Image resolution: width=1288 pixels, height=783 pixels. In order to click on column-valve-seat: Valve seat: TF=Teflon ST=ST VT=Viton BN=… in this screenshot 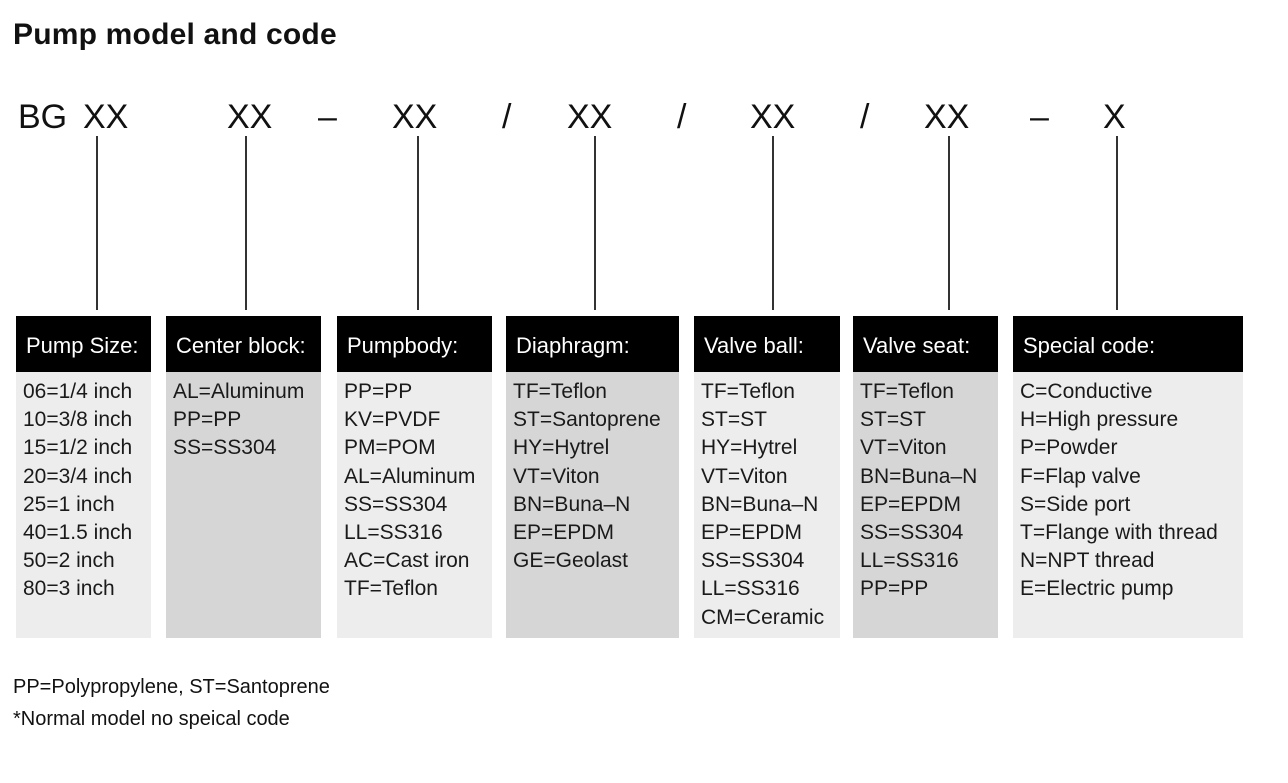, I will do `click(925, 477)`.